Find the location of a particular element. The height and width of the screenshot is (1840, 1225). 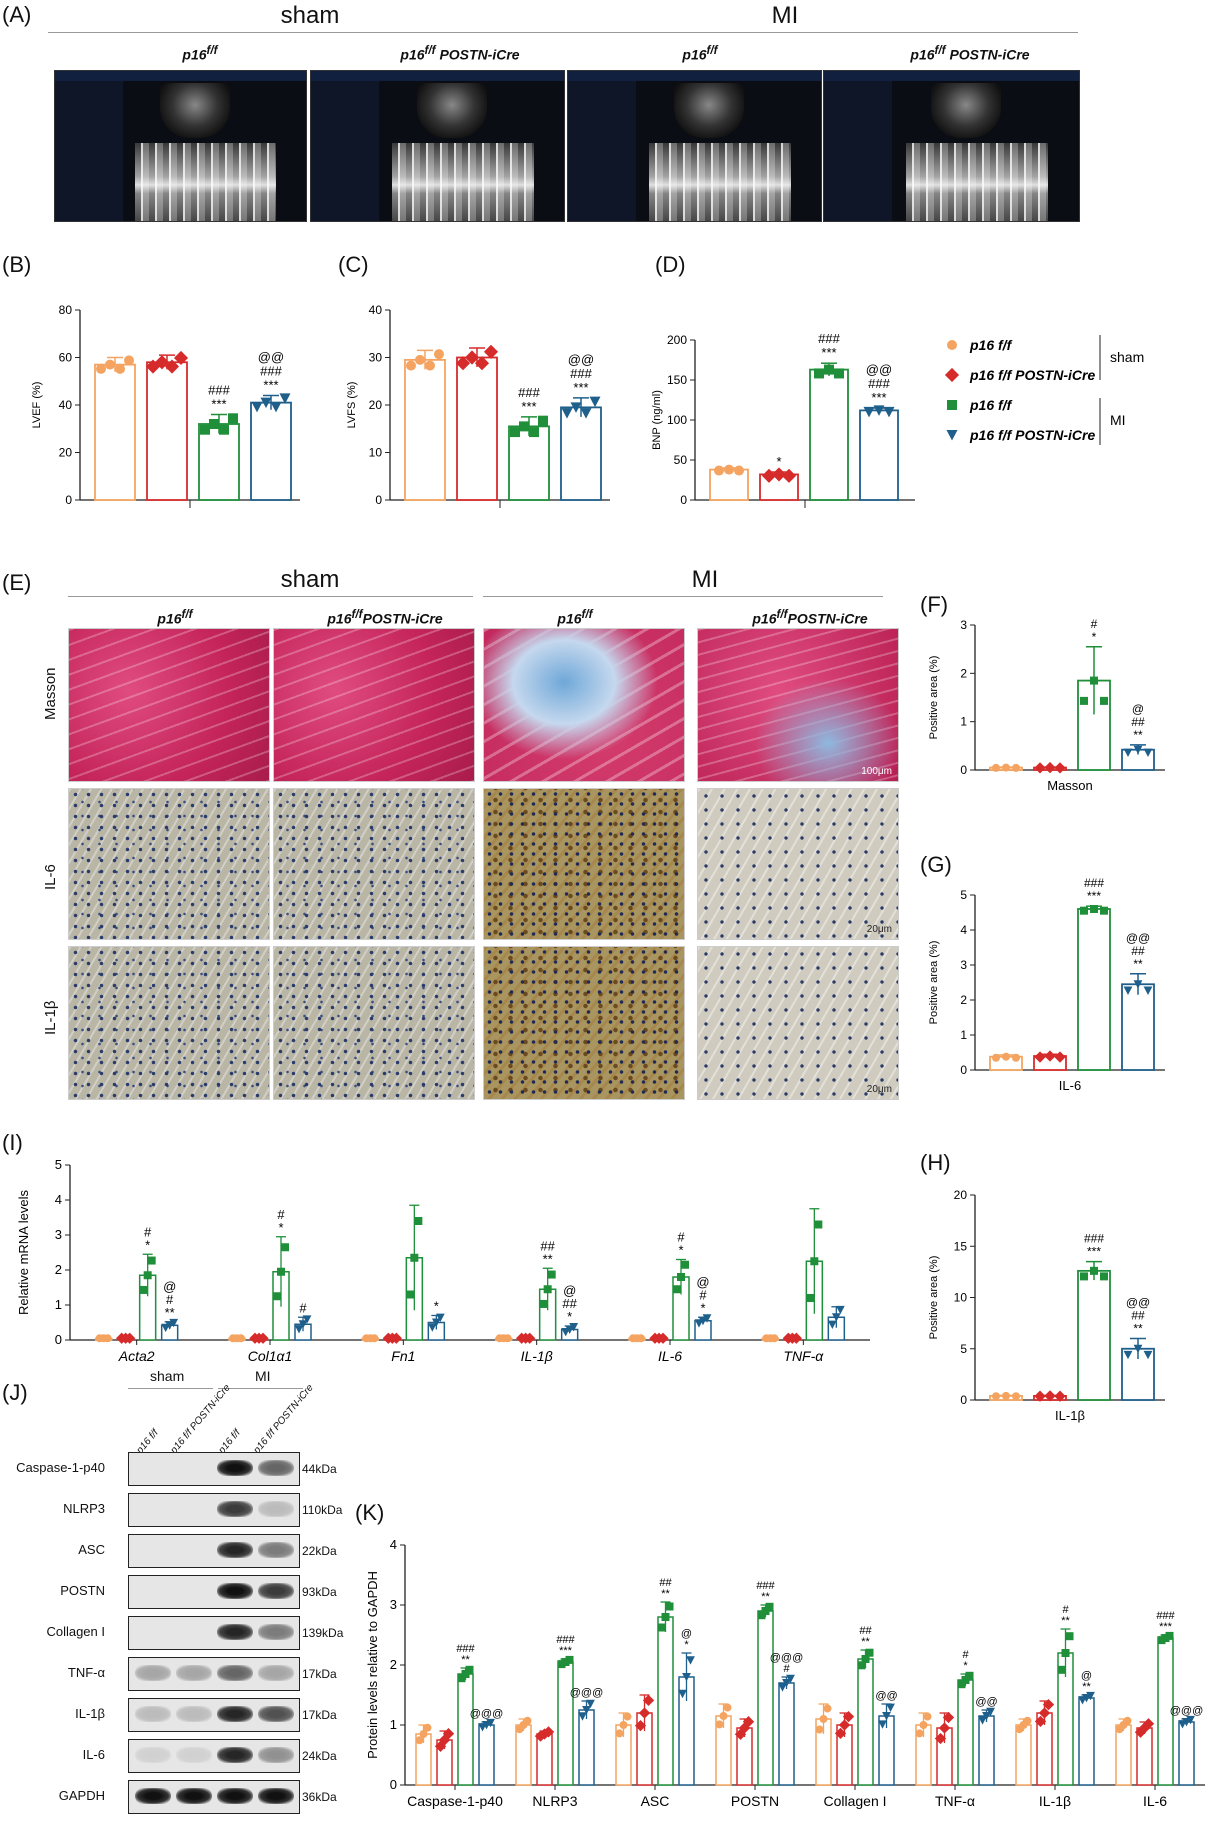

y-tick-label: 30 is located at coordinates (376, 358).